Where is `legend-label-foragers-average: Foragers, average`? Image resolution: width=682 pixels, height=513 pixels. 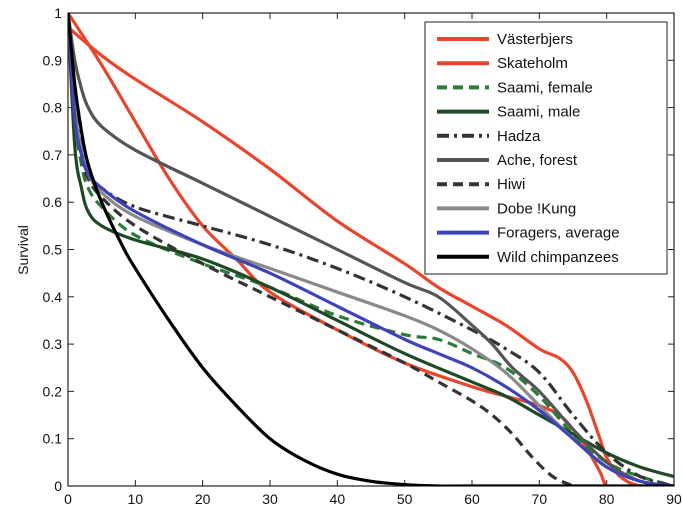
legend-label-foragers-average: Foragers, average is located at coordinates (558, 233).